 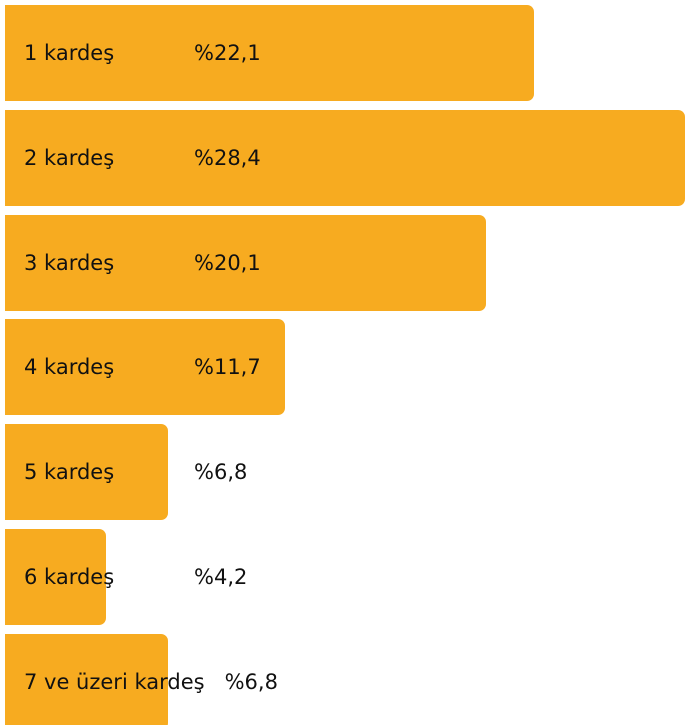 I want to click on value-label: %4,2, so click(x=221, y=577).